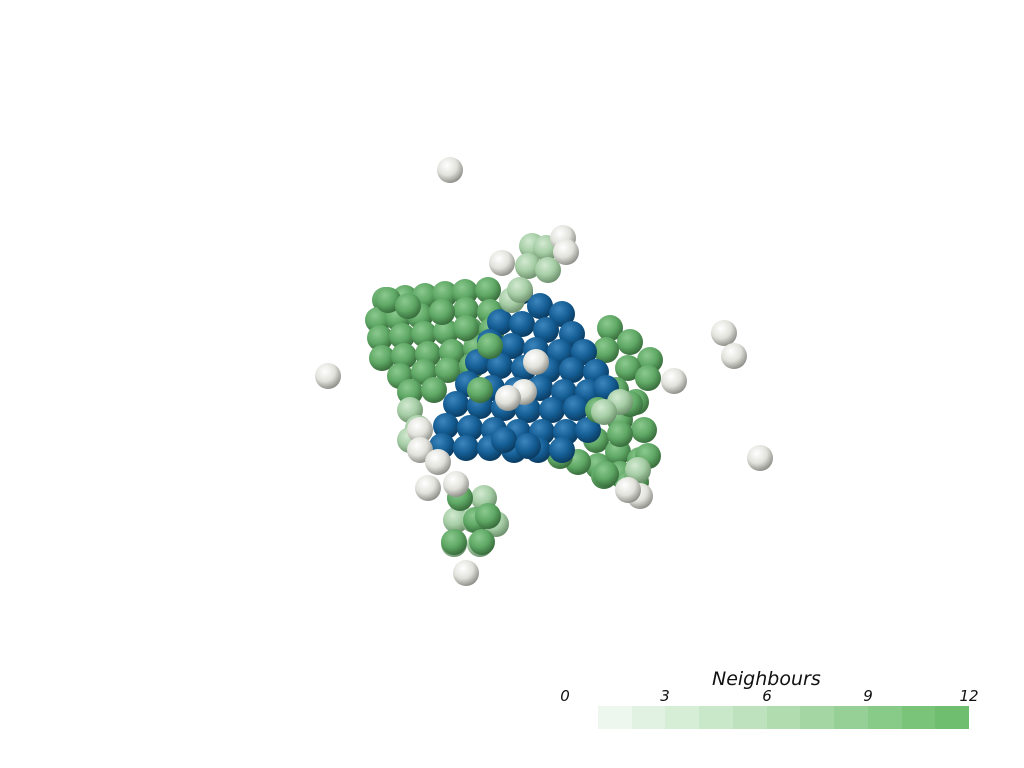  I want to click on legend-tick-0: 0, so click(565, 696).